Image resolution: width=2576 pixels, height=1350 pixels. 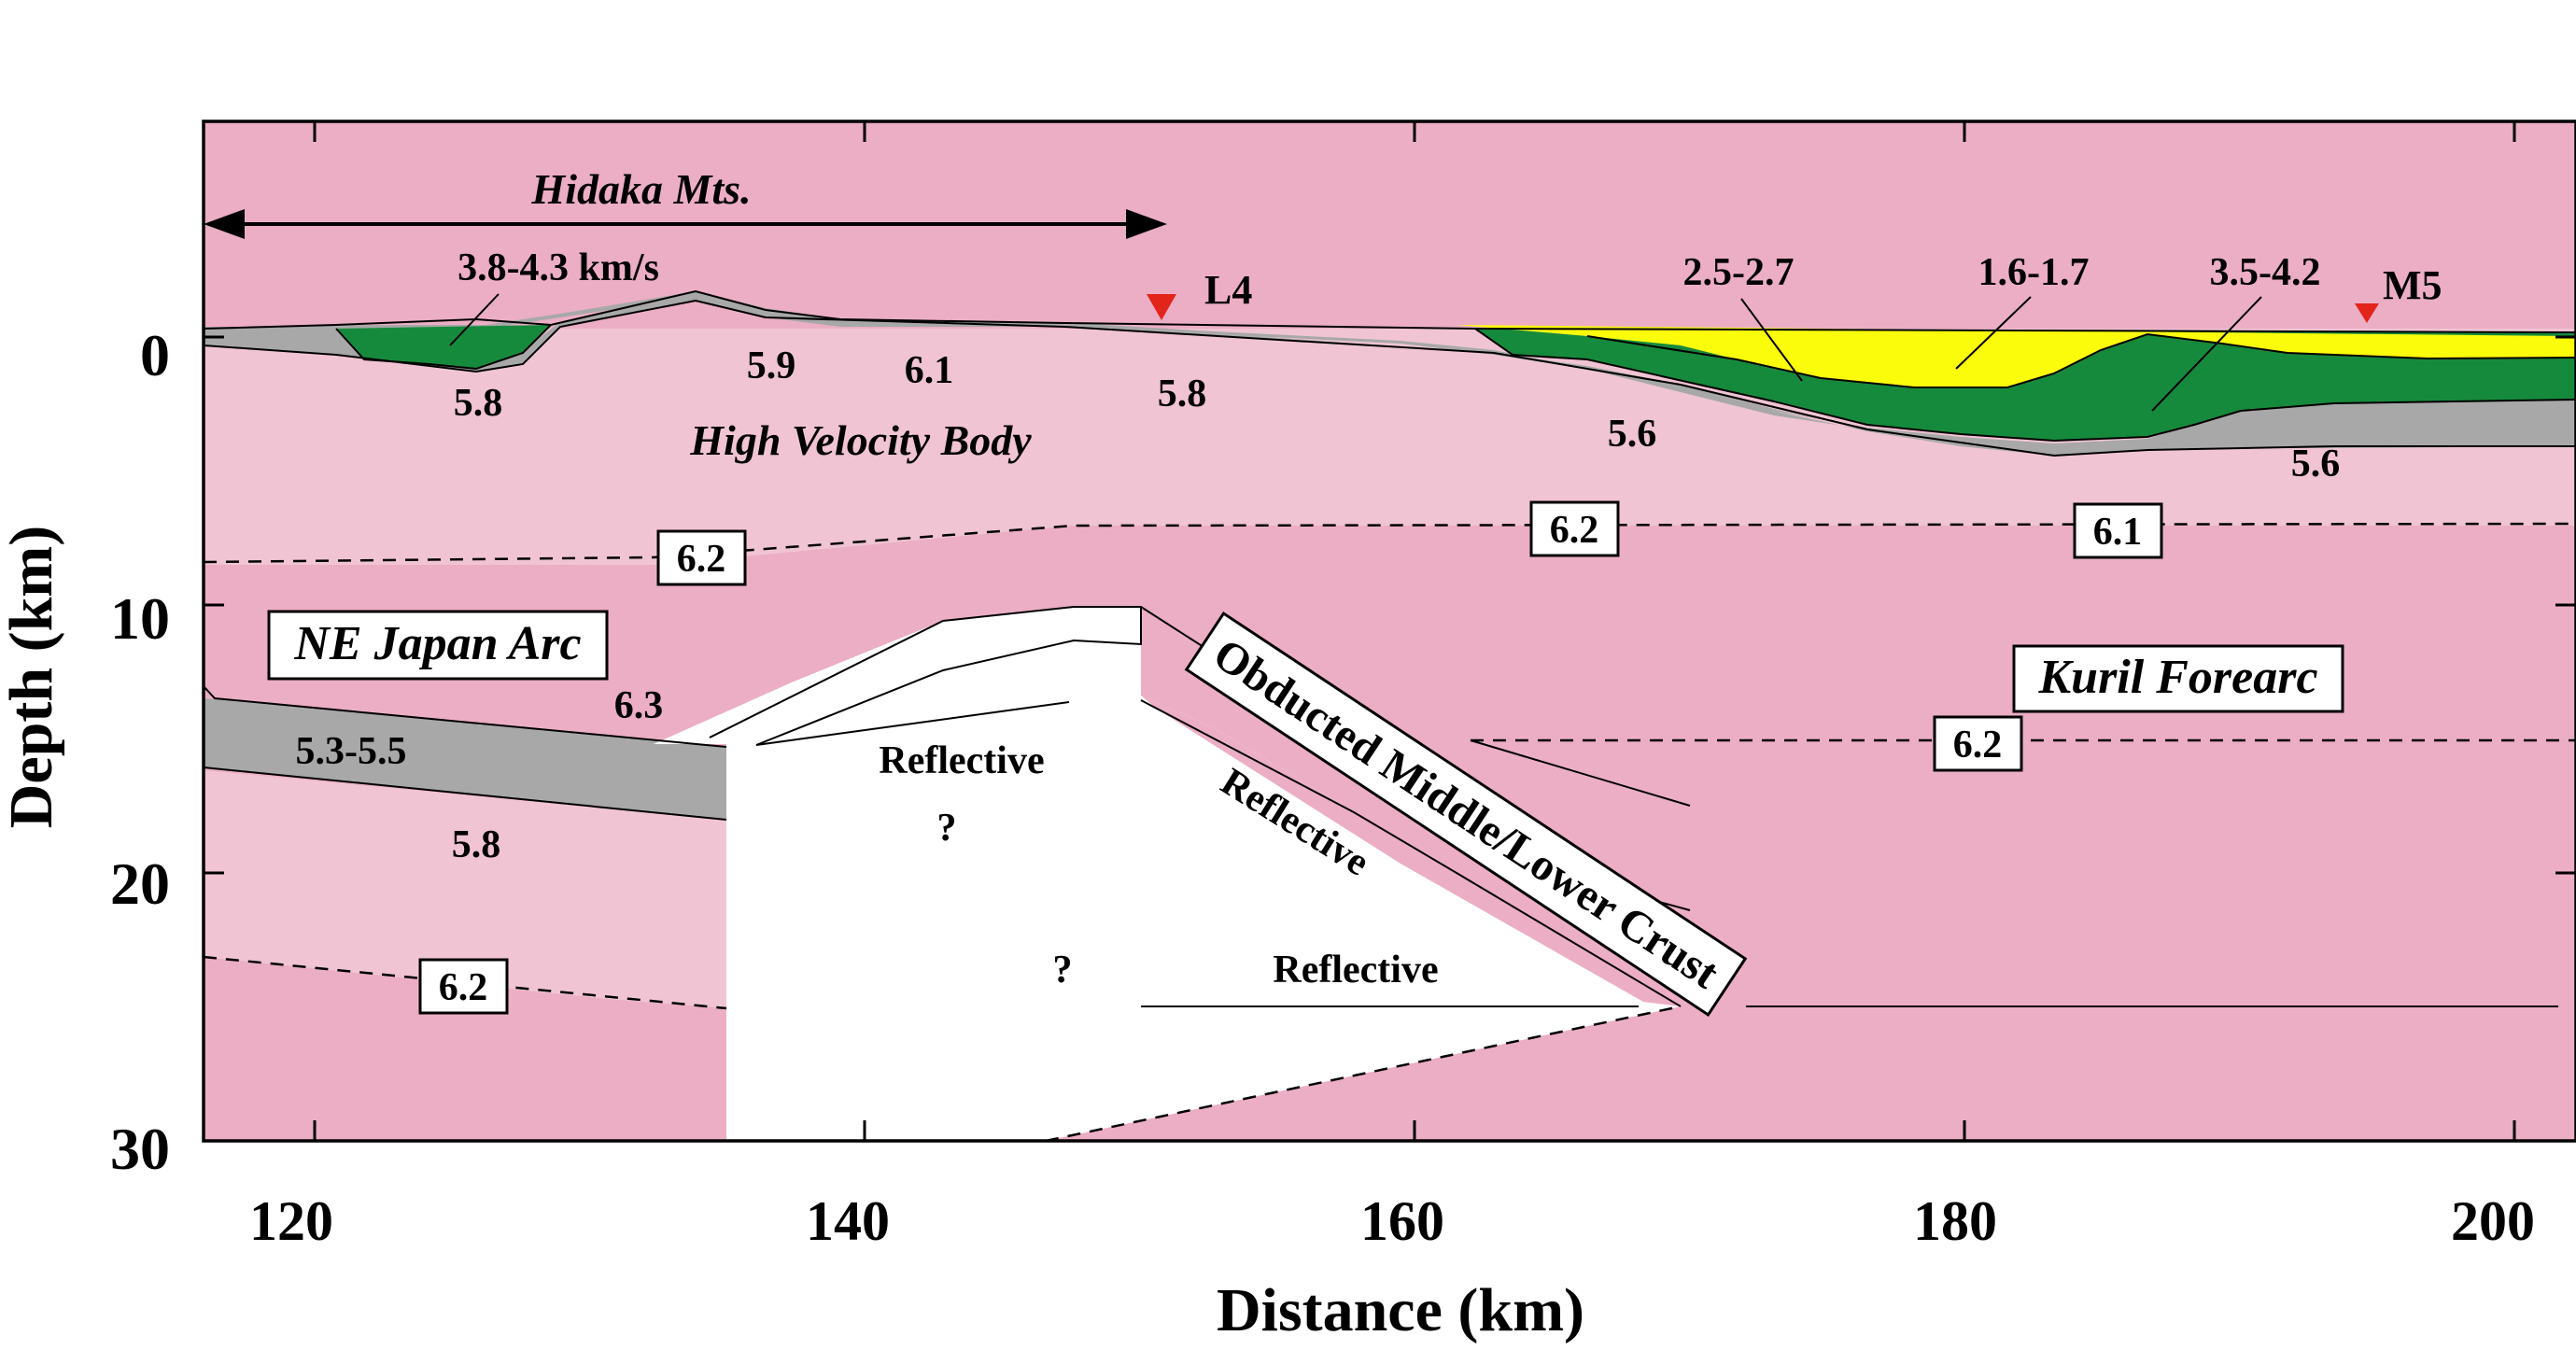 I want to click on velocity-label: 6.1, so click(x=929, y=371).